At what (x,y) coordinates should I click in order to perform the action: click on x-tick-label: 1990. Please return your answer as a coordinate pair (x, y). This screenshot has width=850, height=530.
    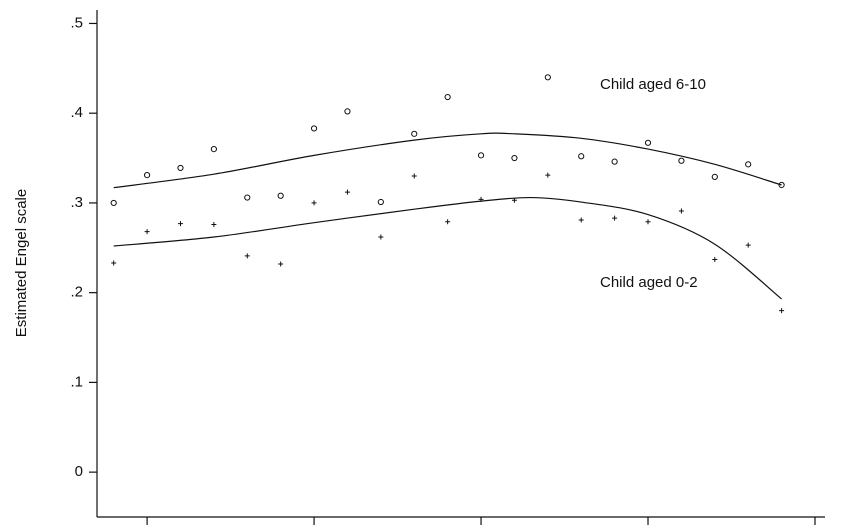
    Looking at the image, I should click on (814, 529).